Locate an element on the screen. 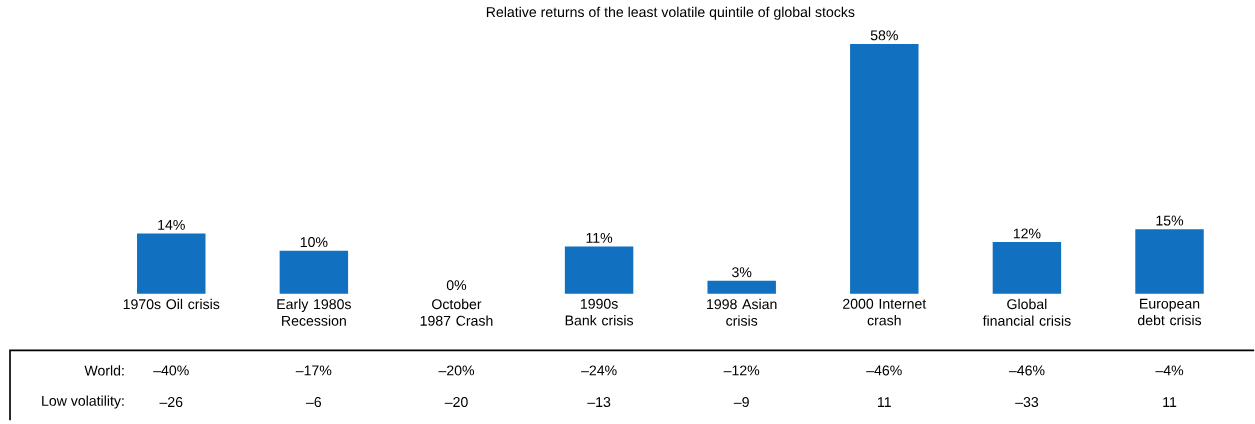 This screenshot has height=424, width=1255. data-label: 58% is located at coordinates (884, 35).